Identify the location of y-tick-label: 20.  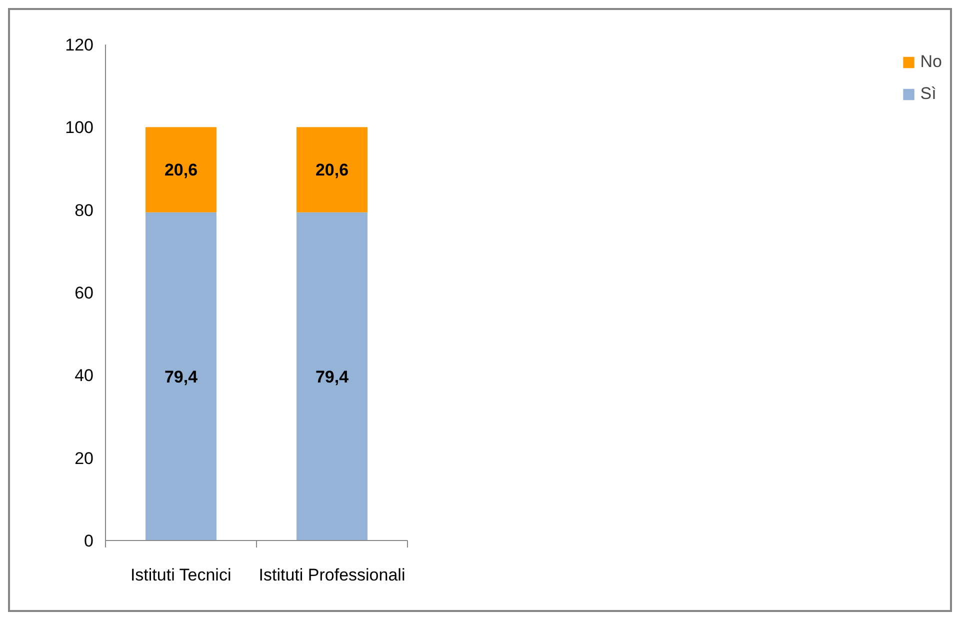
(84, 458).